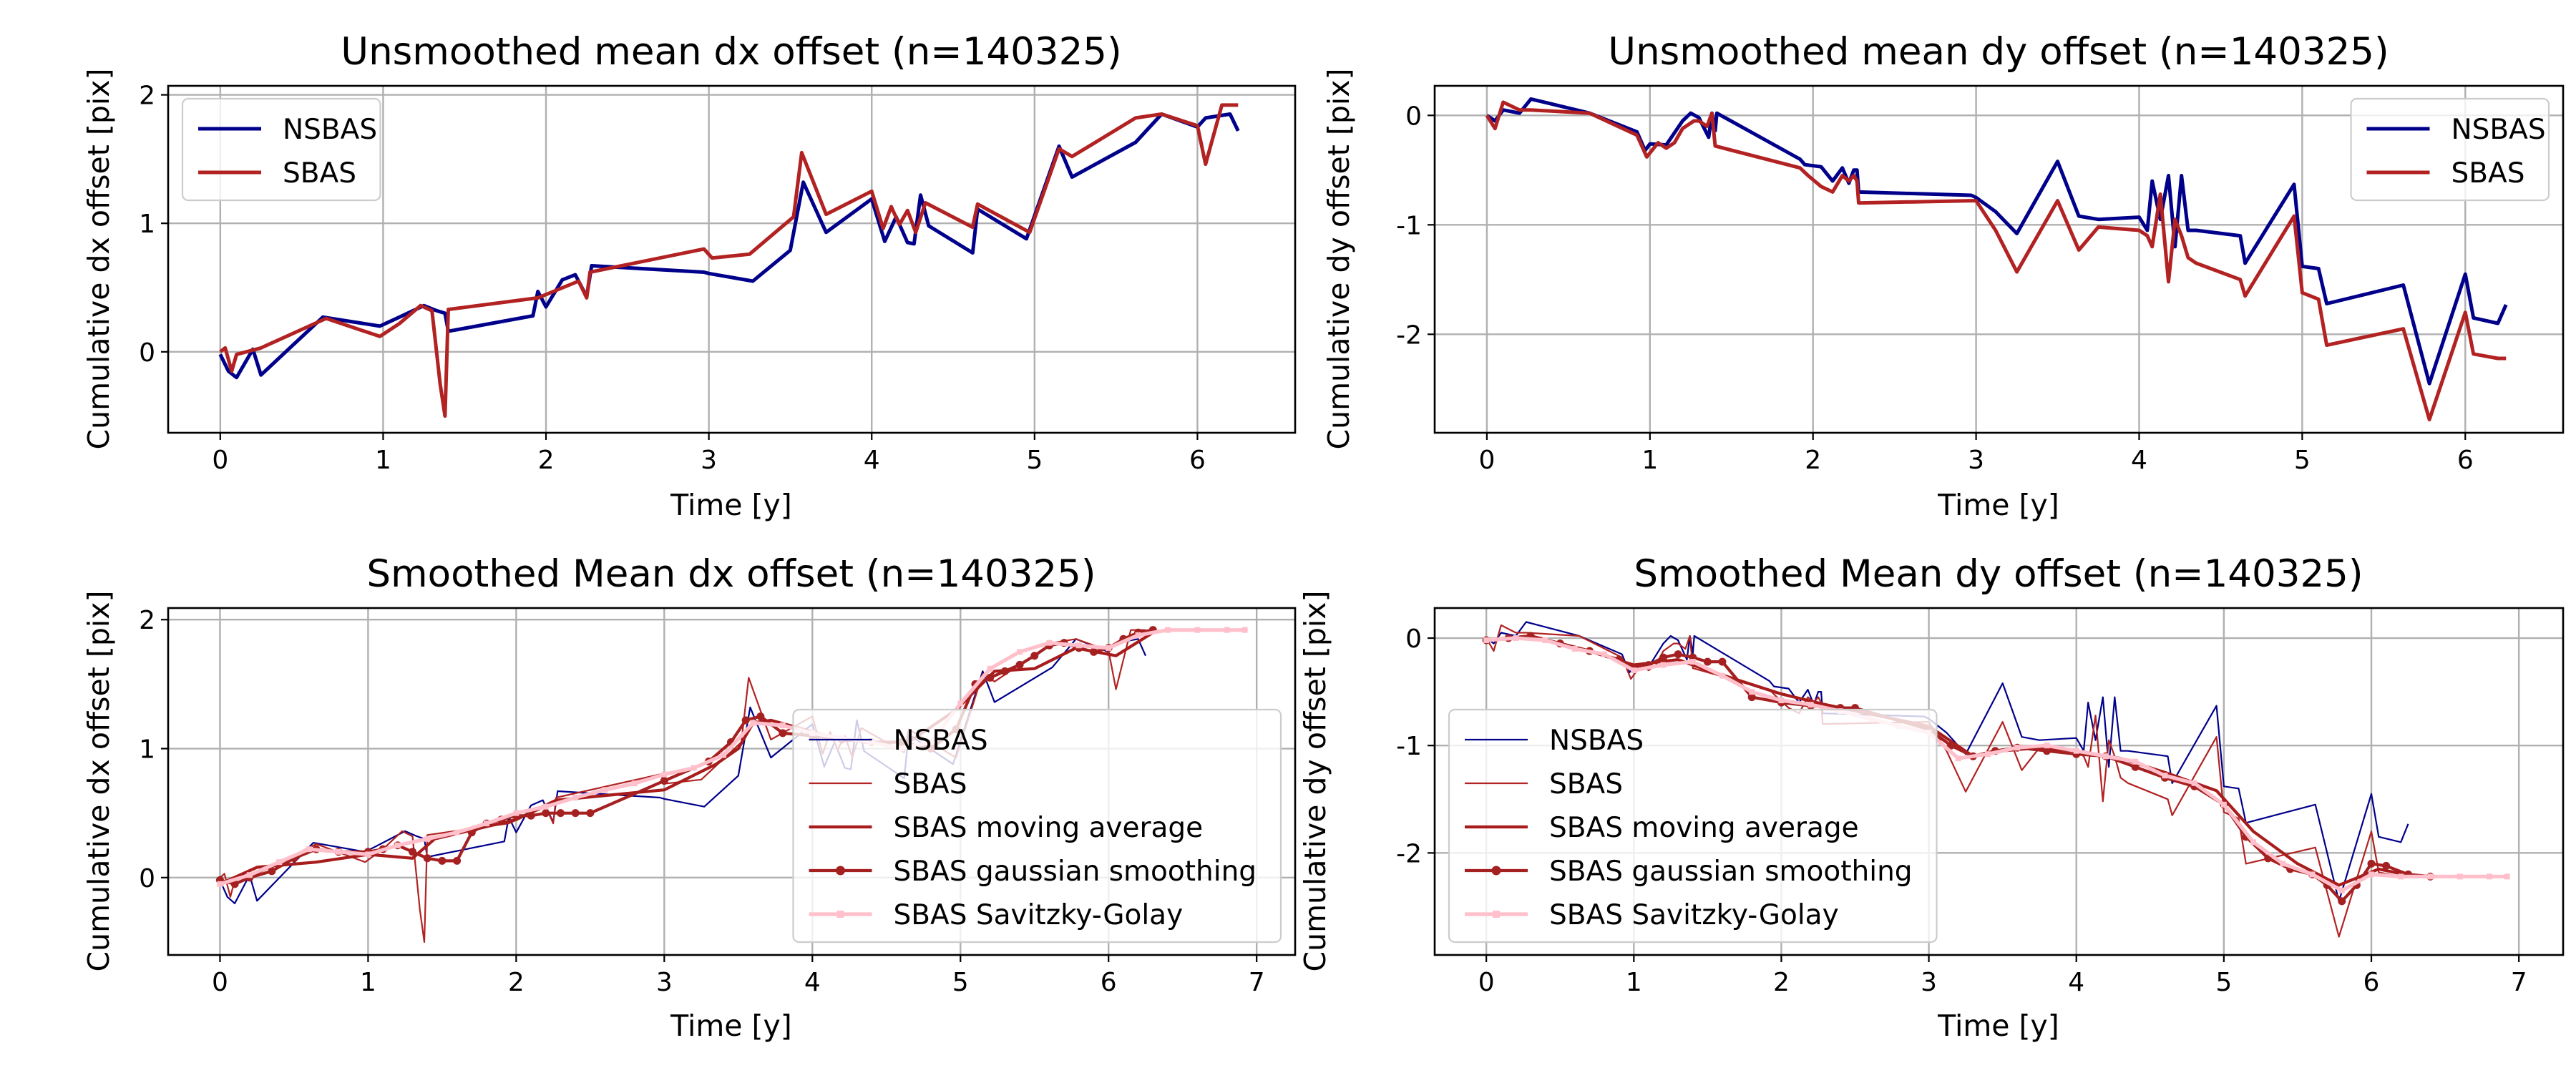 The height and width of the screenshot is (1073, 2576). I want to click on subplot-4-xtick-label: 7, so click(2519, 983).